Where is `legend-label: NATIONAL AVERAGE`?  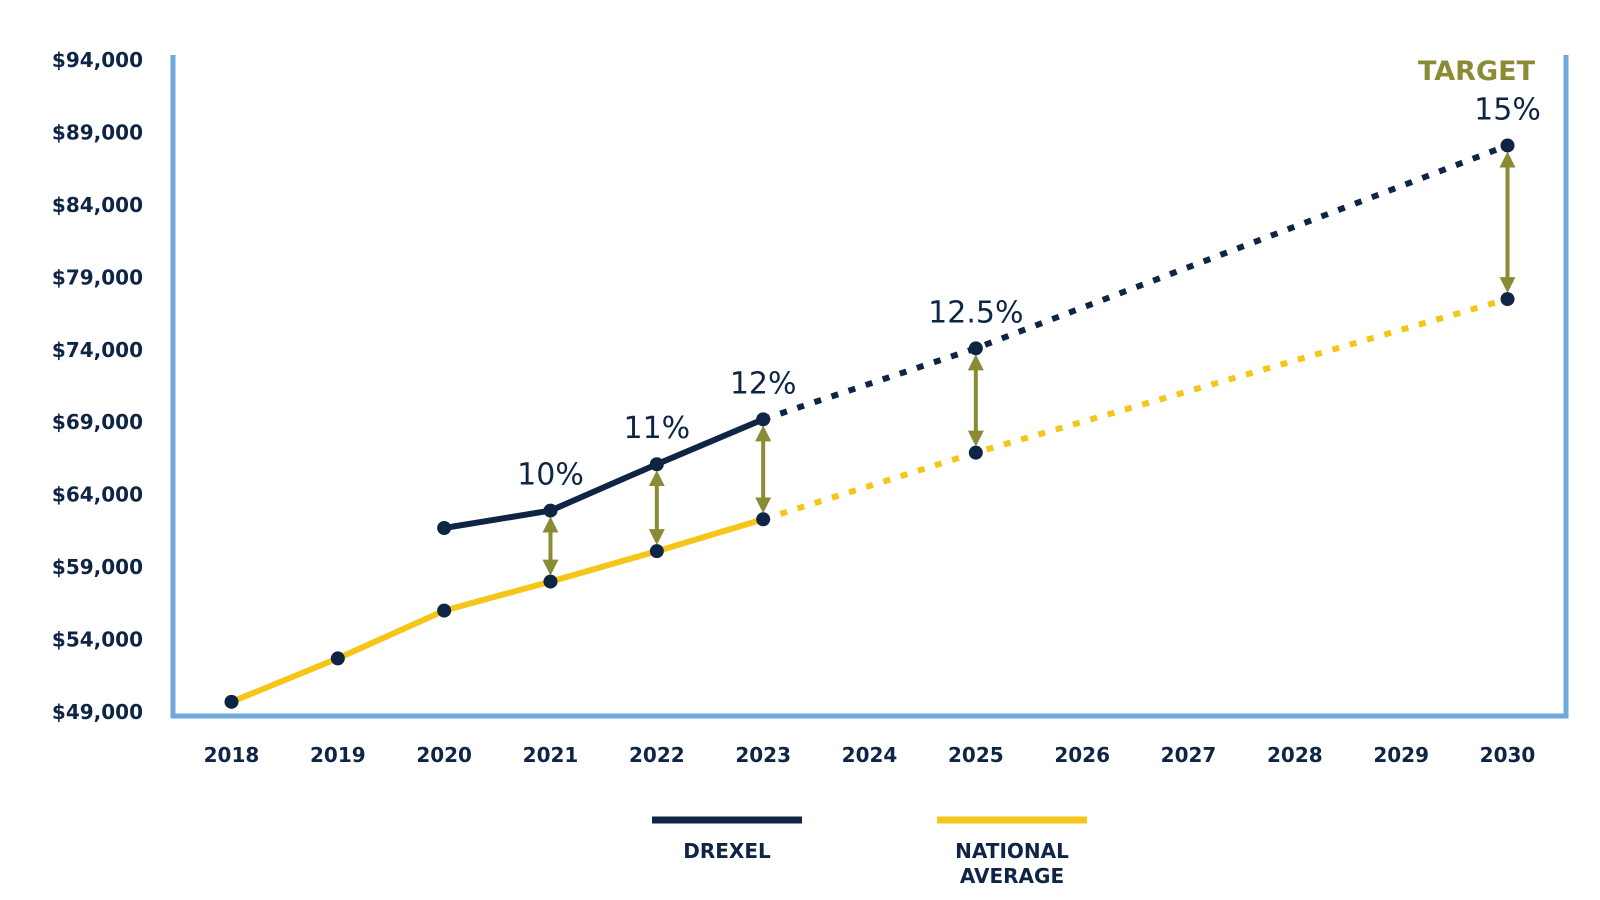 legend-label: NATIONAL AVERAGE is located at coordinates (1012, 863).